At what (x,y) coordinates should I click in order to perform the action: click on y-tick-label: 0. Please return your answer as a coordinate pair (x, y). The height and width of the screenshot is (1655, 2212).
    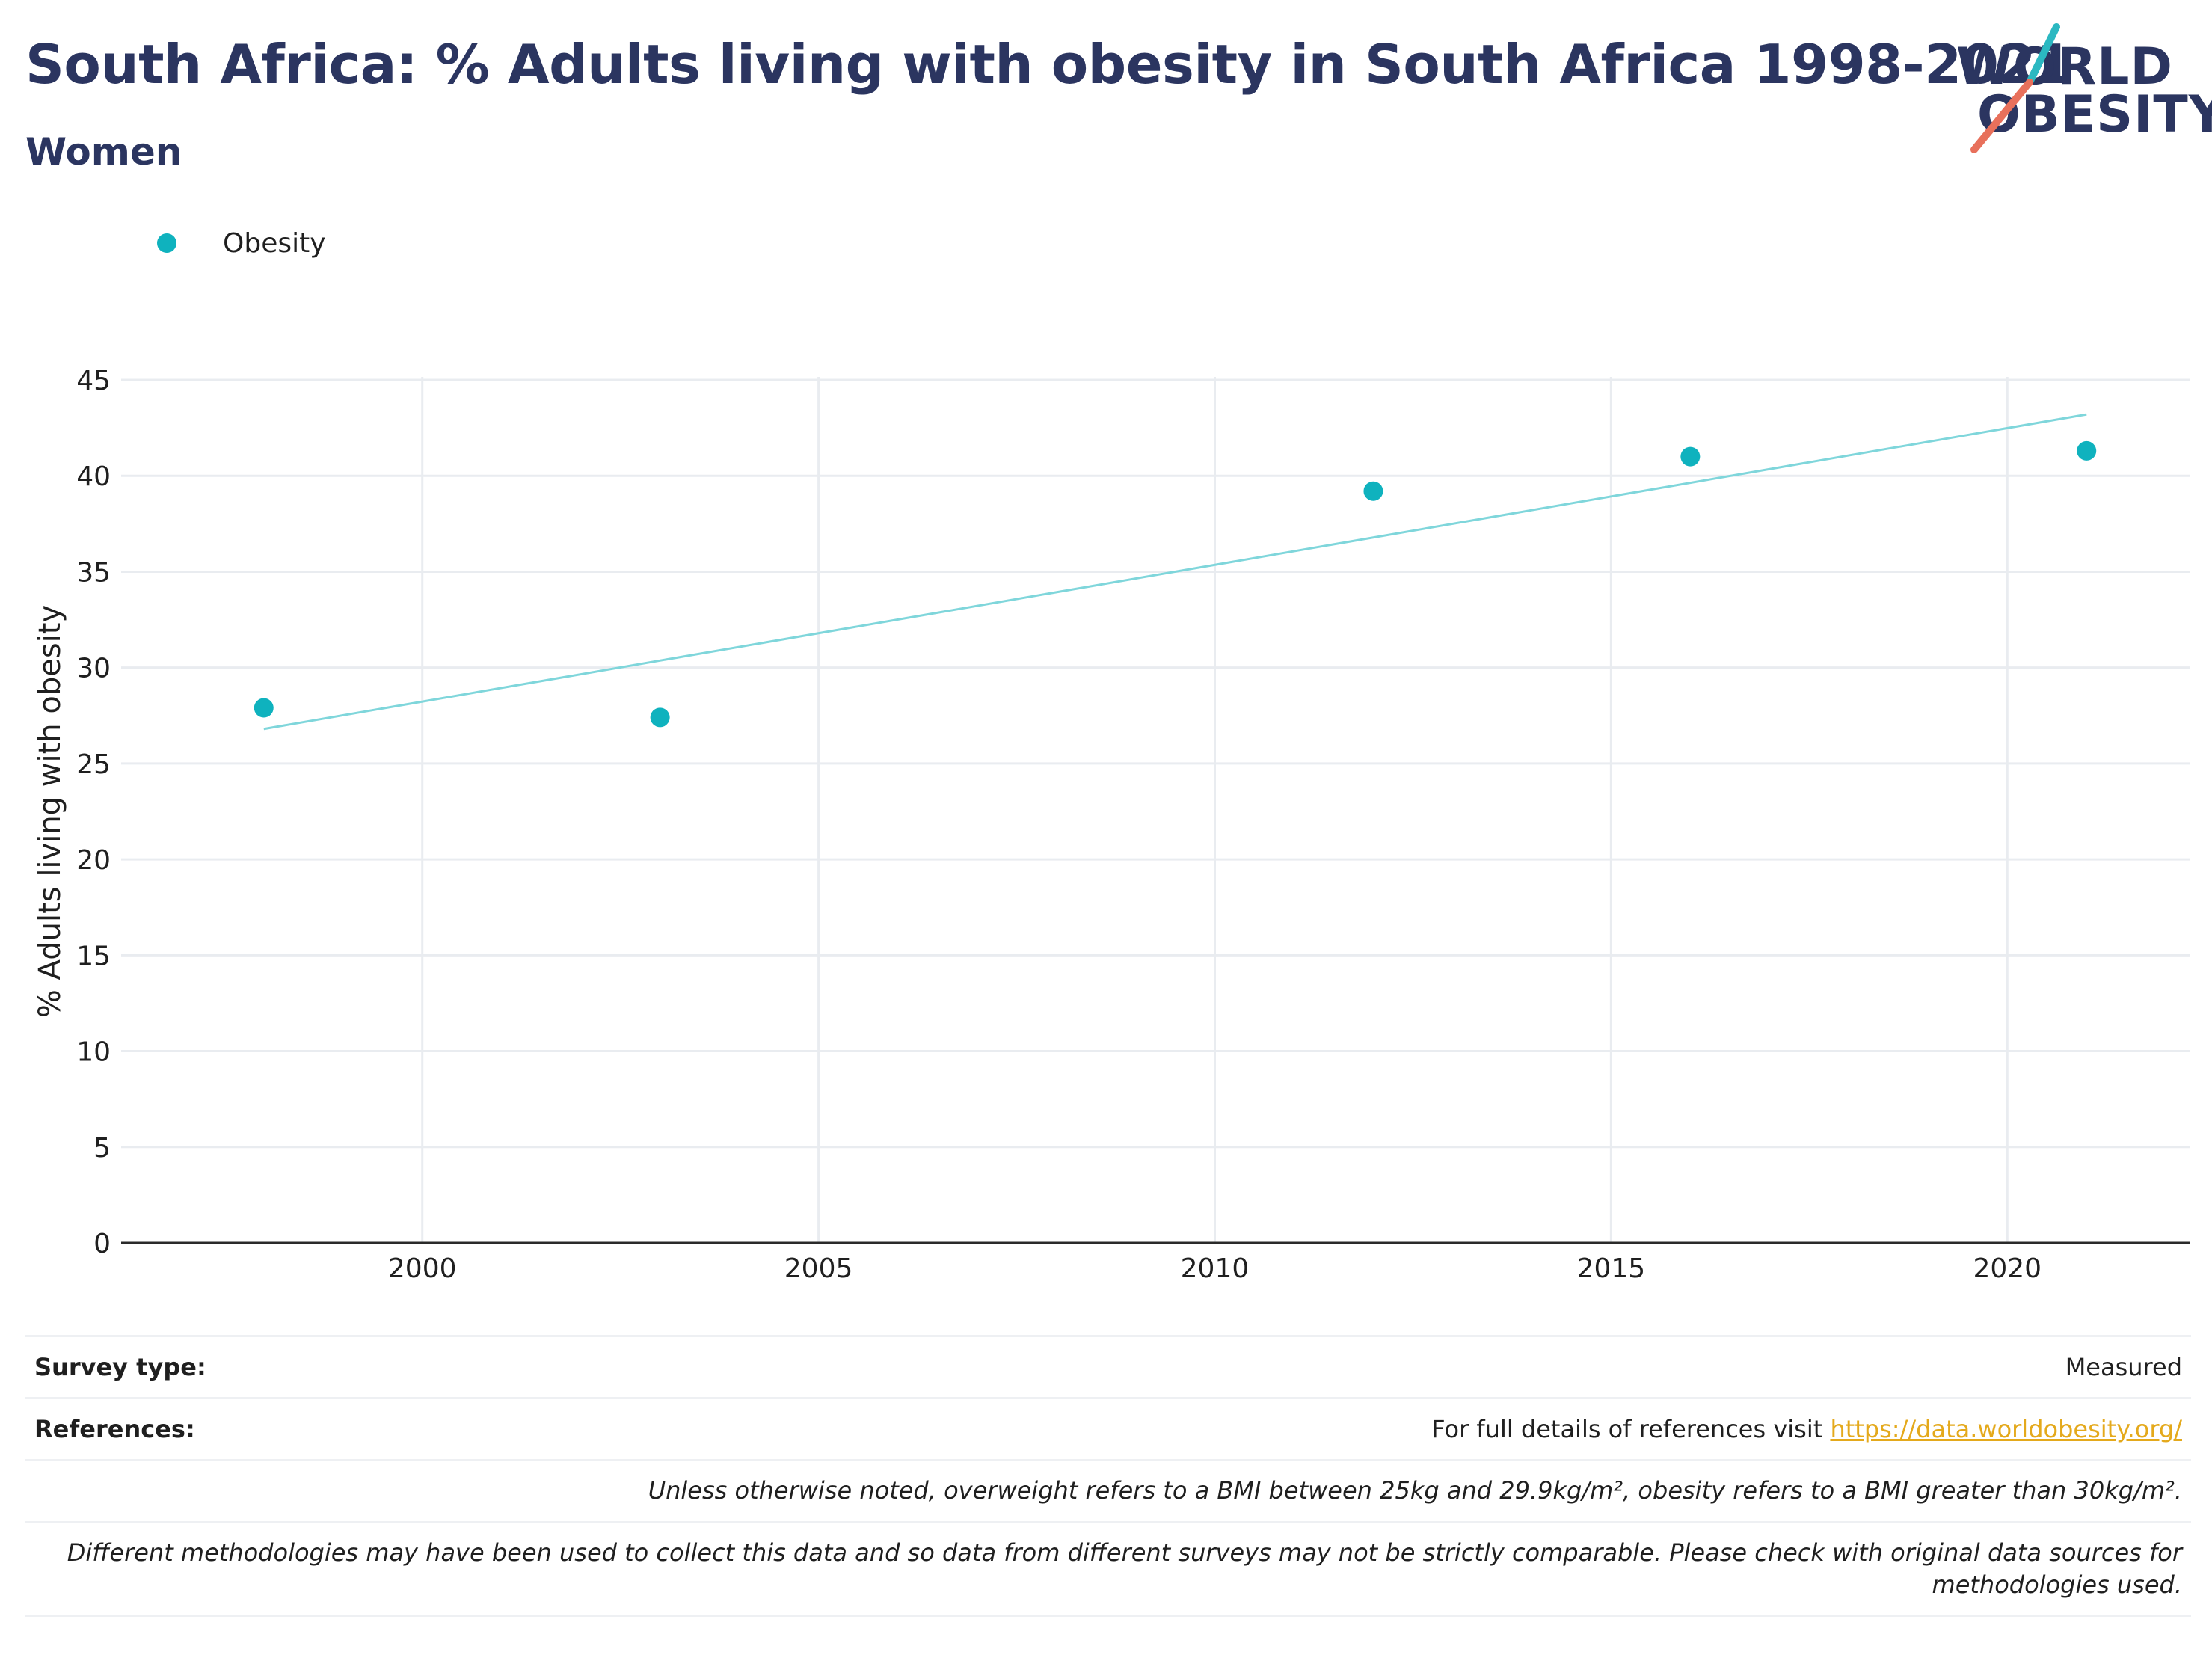
    Looking at the image, I should click on (102, 1244).